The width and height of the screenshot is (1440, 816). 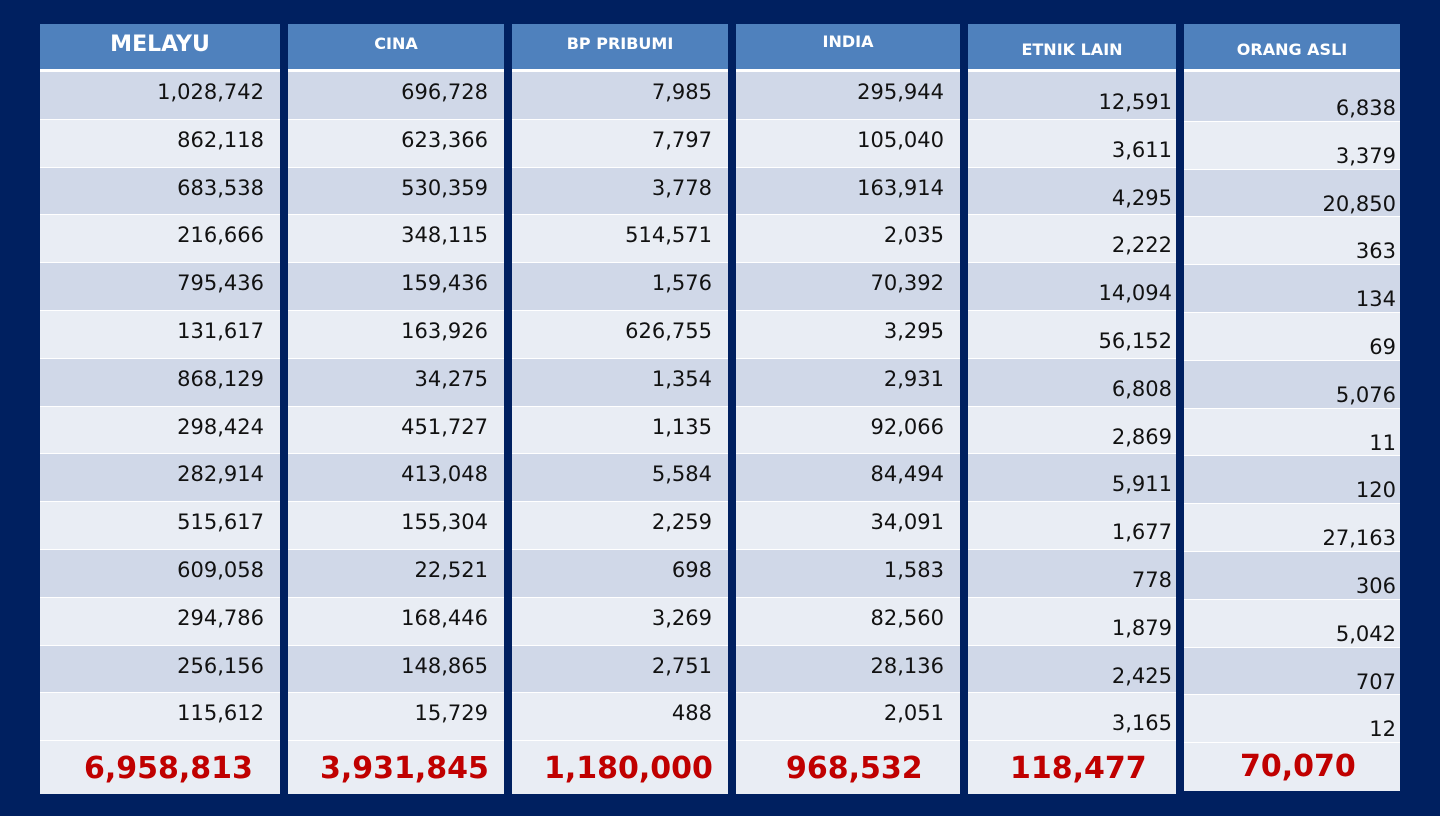 I want to click on table-cell: 3,611, so click(x=1072, y=143).